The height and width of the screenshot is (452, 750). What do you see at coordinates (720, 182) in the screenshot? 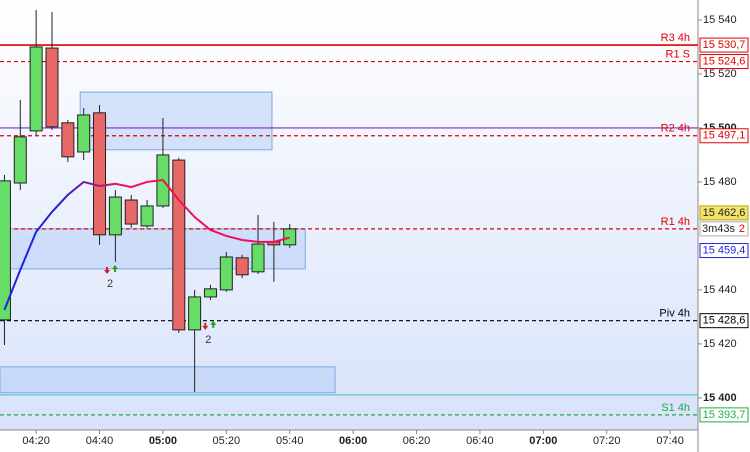
I see `y-tick-label: 15 480` at bounding box center [720, 182].